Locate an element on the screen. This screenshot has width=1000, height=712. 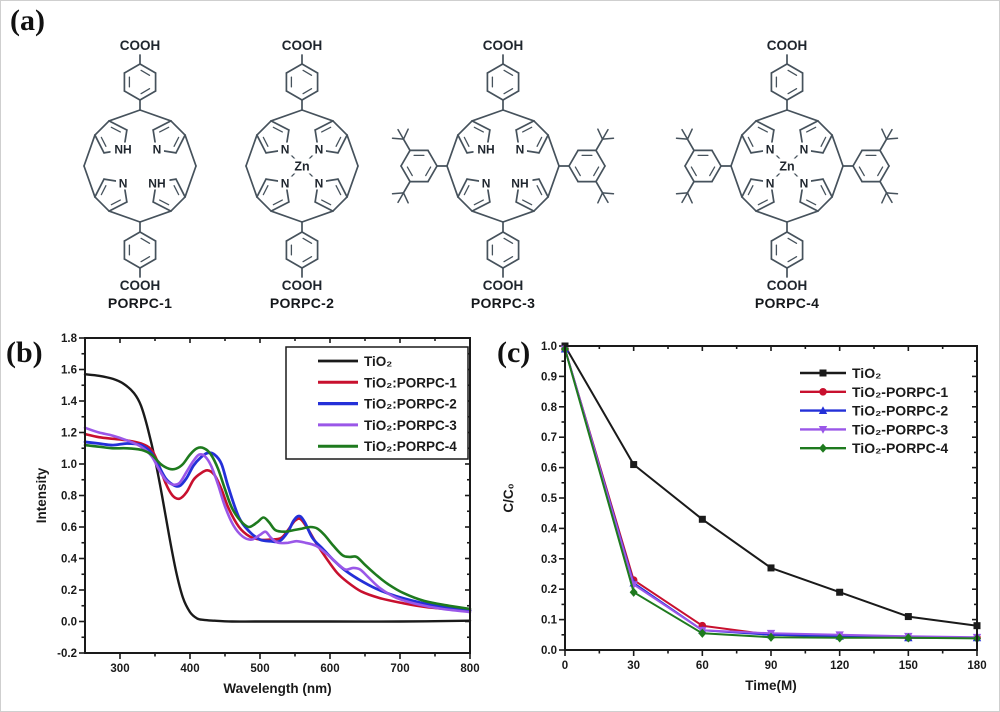
x-tick-label: 700 is located at coordinates (399, 669).